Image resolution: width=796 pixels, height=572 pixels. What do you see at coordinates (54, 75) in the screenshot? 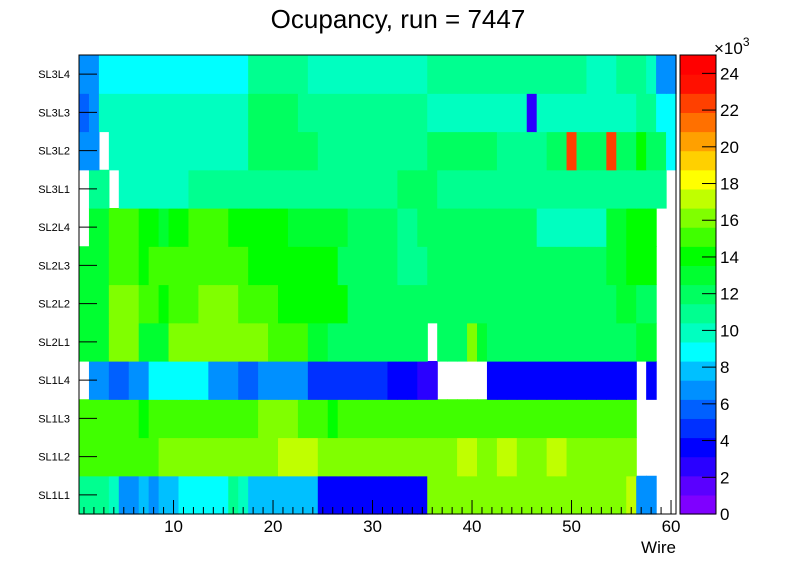
I see `y-tick-label: SL3L4` at bounding box center [54, 75].